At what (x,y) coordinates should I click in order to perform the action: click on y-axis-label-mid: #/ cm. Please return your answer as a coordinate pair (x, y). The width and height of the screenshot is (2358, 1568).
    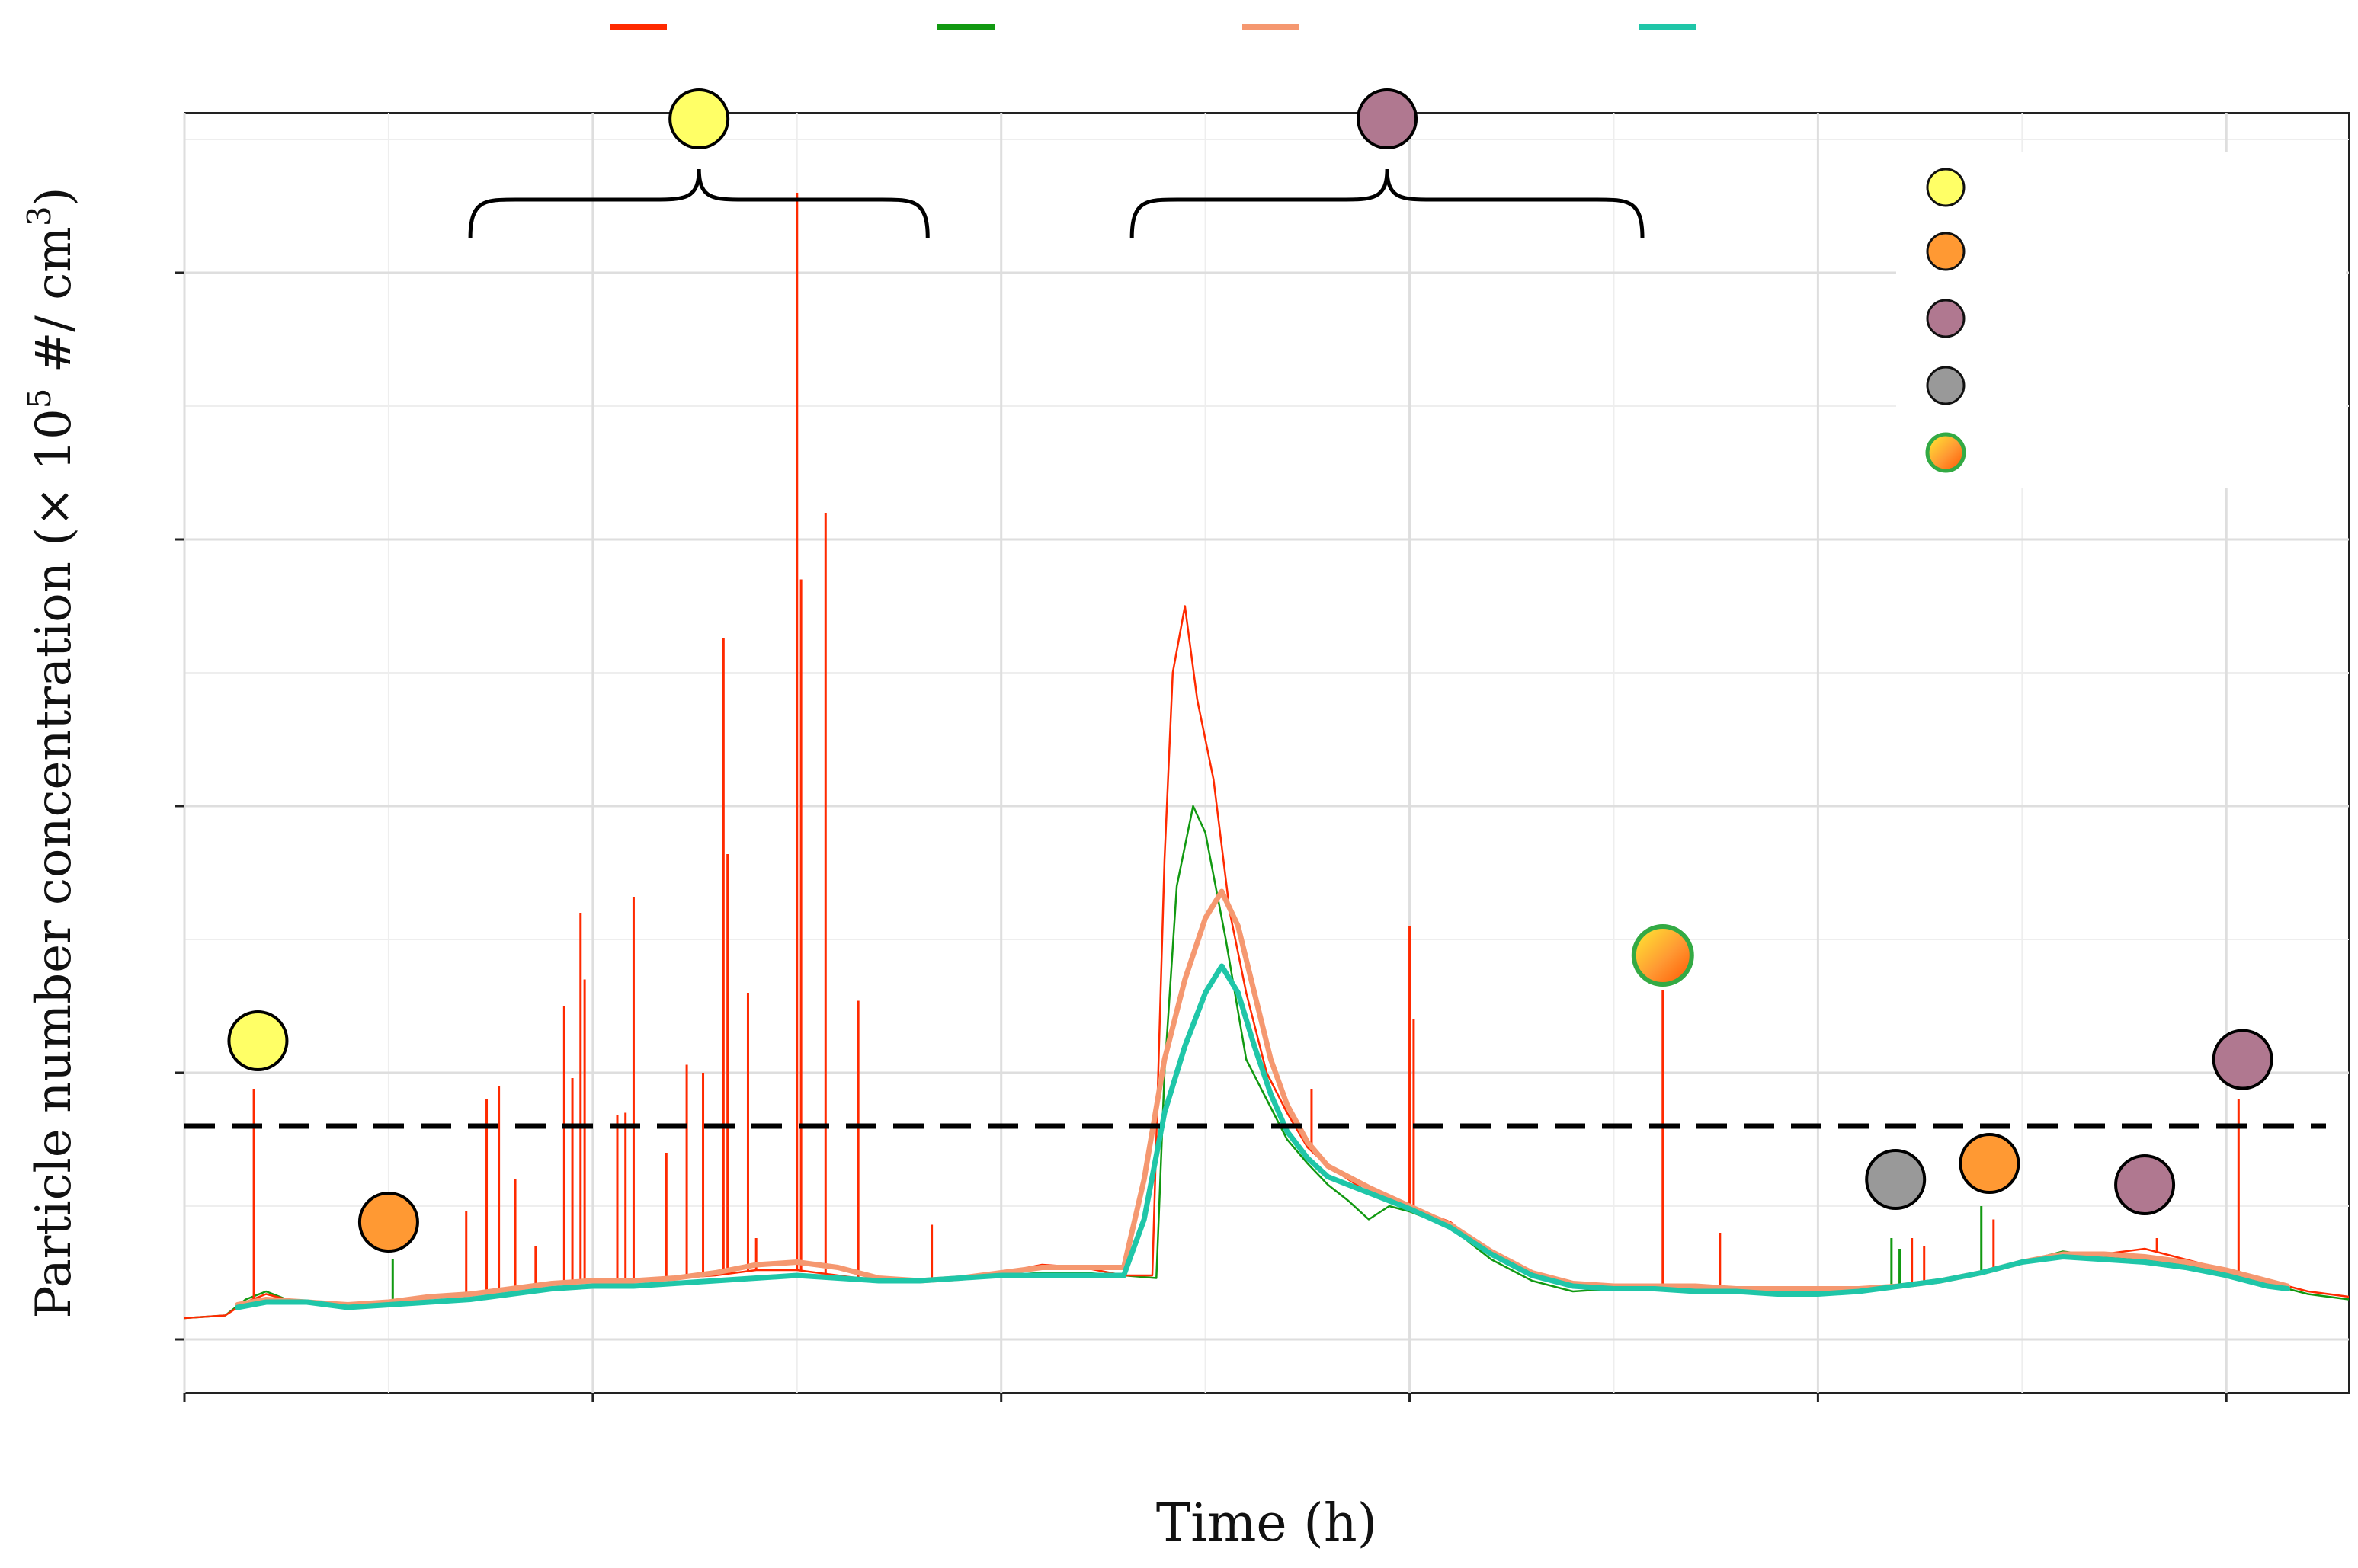
    Looking at the image, I should click on (54, 307).